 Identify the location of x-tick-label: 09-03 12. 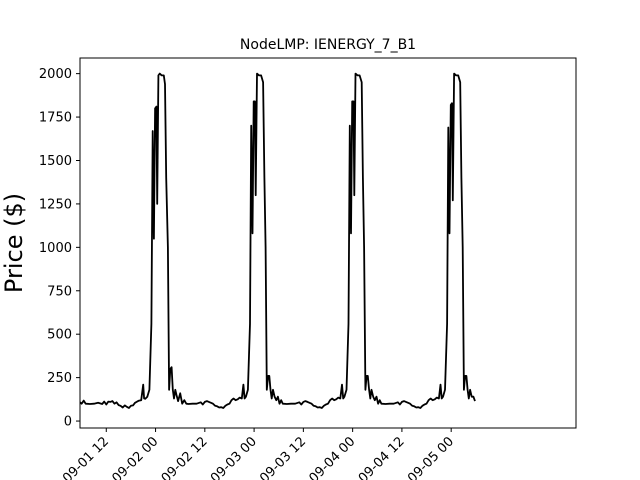
(283, 457).